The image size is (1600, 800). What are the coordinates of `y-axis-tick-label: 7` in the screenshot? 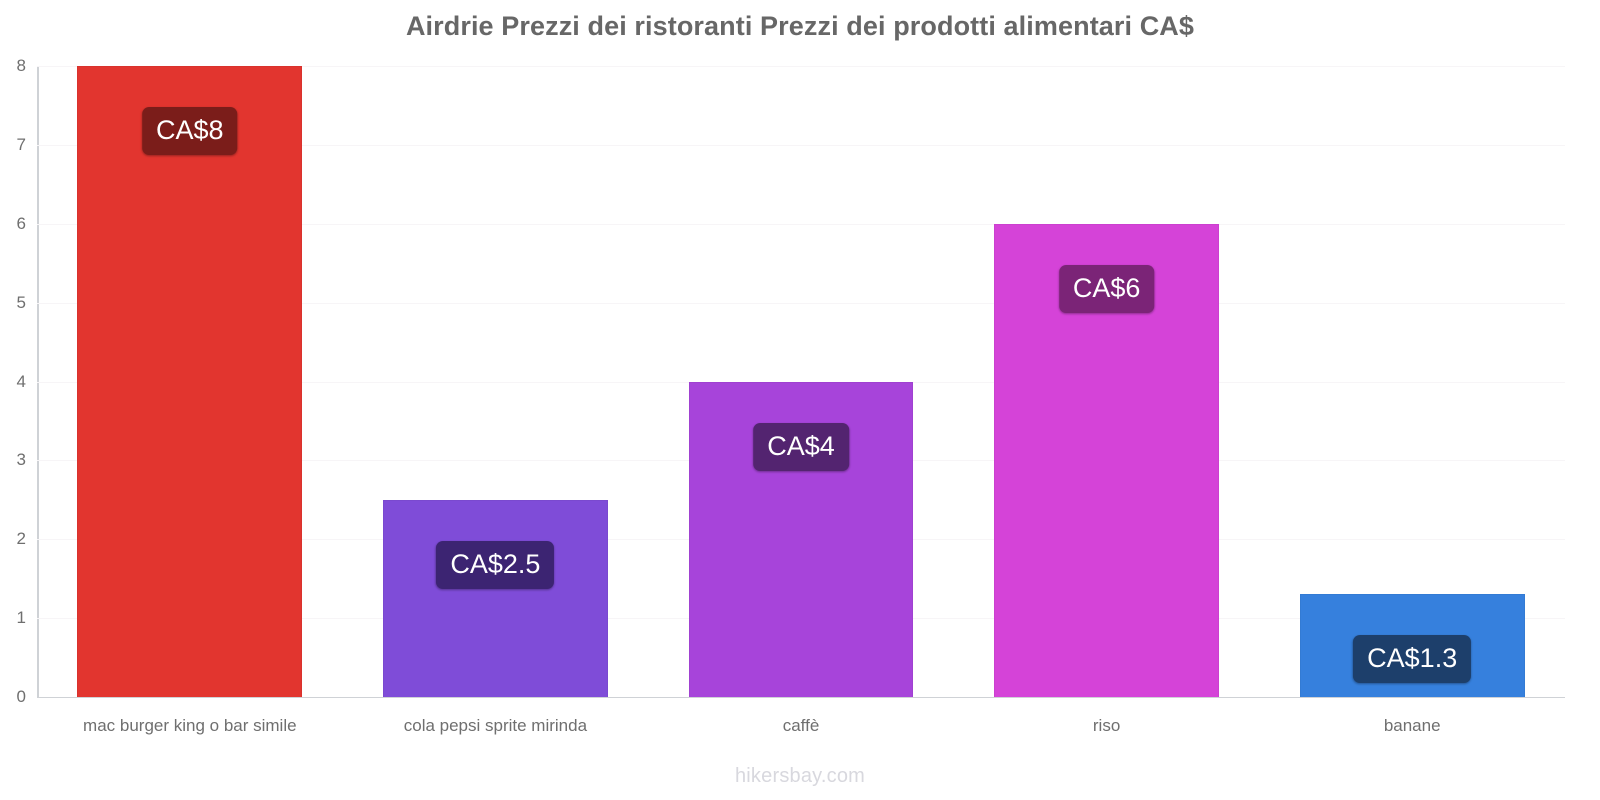 It's located at (21, 144).